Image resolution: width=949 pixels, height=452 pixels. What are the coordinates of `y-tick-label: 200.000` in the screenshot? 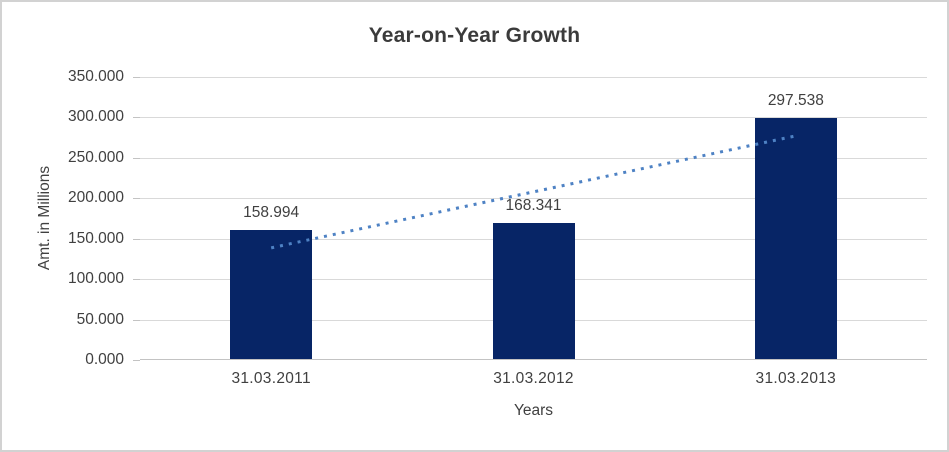 It's located at (95, 198).